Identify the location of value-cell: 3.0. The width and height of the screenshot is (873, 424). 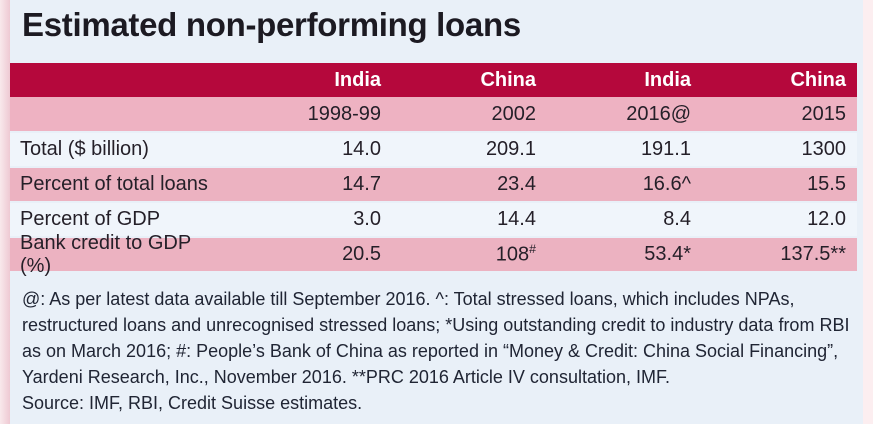
(367, 219).